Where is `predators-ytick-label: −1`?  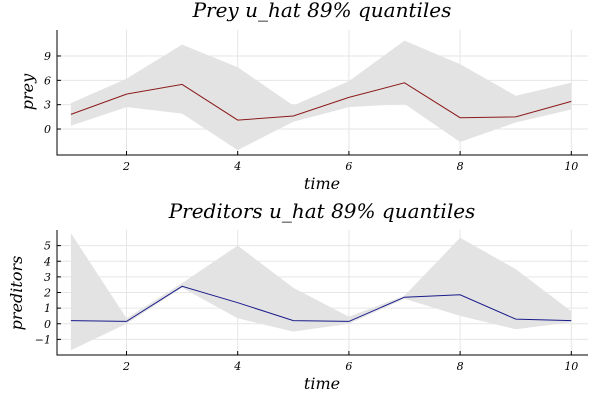 predators-ytick-label: −1 is located at coordinates (43, 339).